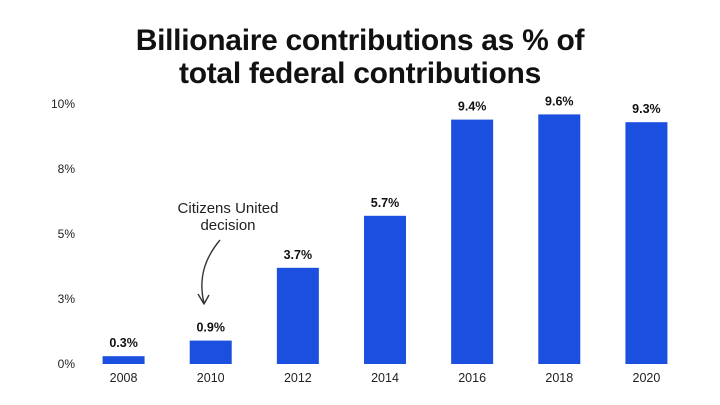 This screenshot has width=720, height=405. What do you see at coordinates (298, 378) in the screenshot?
I see `x-tick-label-2012: 2012` at bounding box center [298, 378].